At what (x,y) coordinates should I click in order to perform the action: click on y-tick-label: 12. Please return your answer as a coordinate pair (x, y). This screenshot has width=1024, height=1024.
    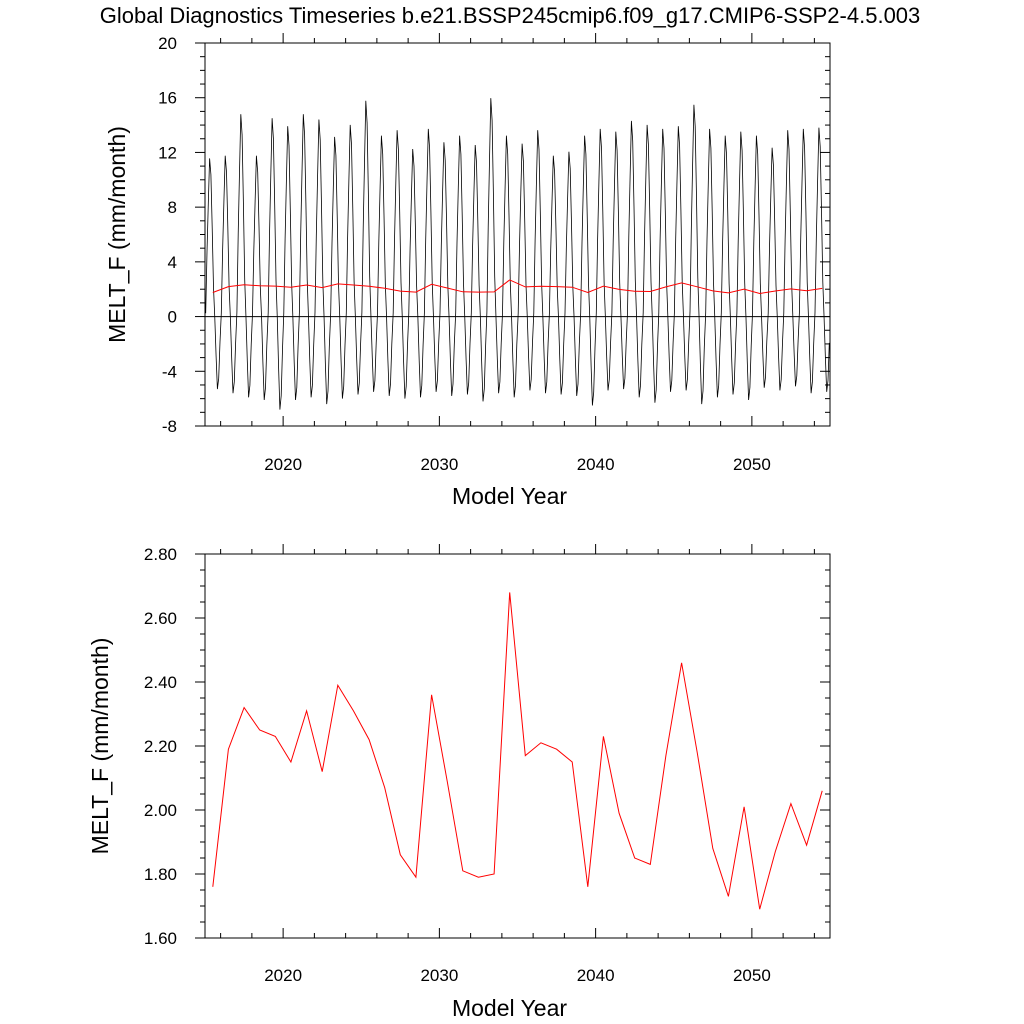
    Looking at the image, I should click on (167, 152).